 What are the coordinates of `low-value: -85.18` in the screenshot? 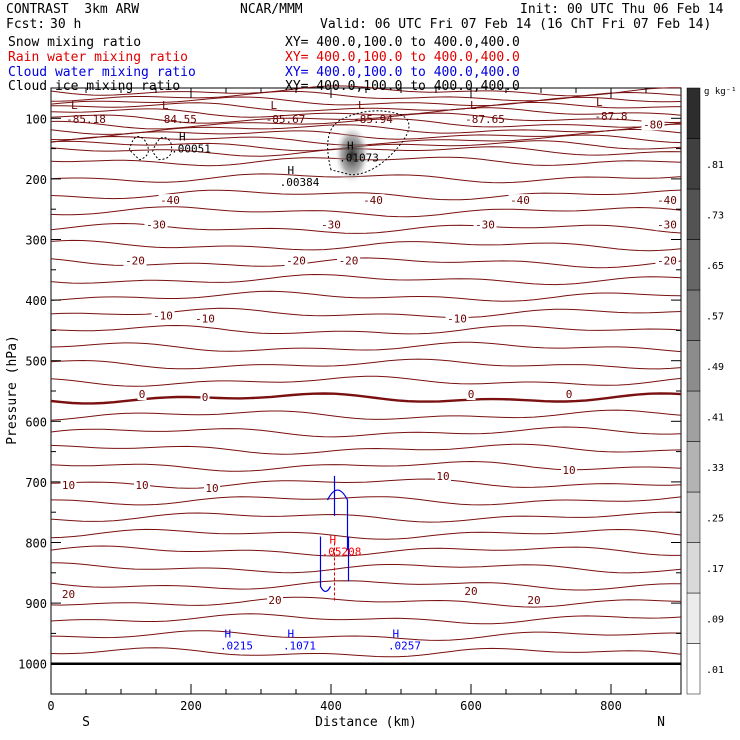 It's located at (86, 119).